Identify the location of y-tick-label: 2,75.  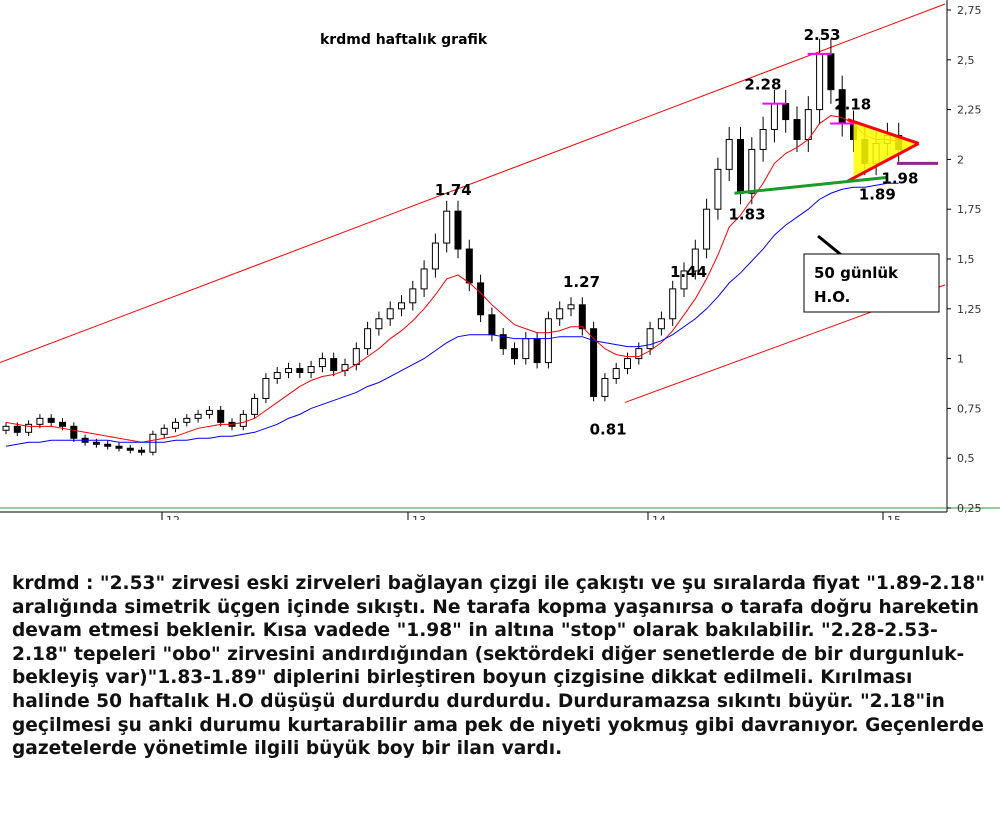
(969, 10).